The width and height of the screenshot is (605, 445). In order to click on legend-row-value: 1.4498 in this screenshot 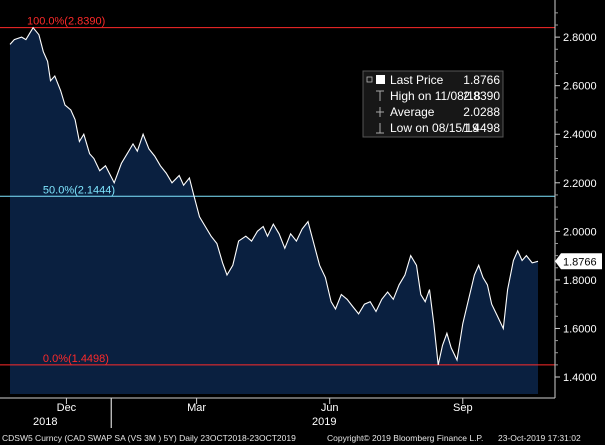, I will do `click(481, 128)`.